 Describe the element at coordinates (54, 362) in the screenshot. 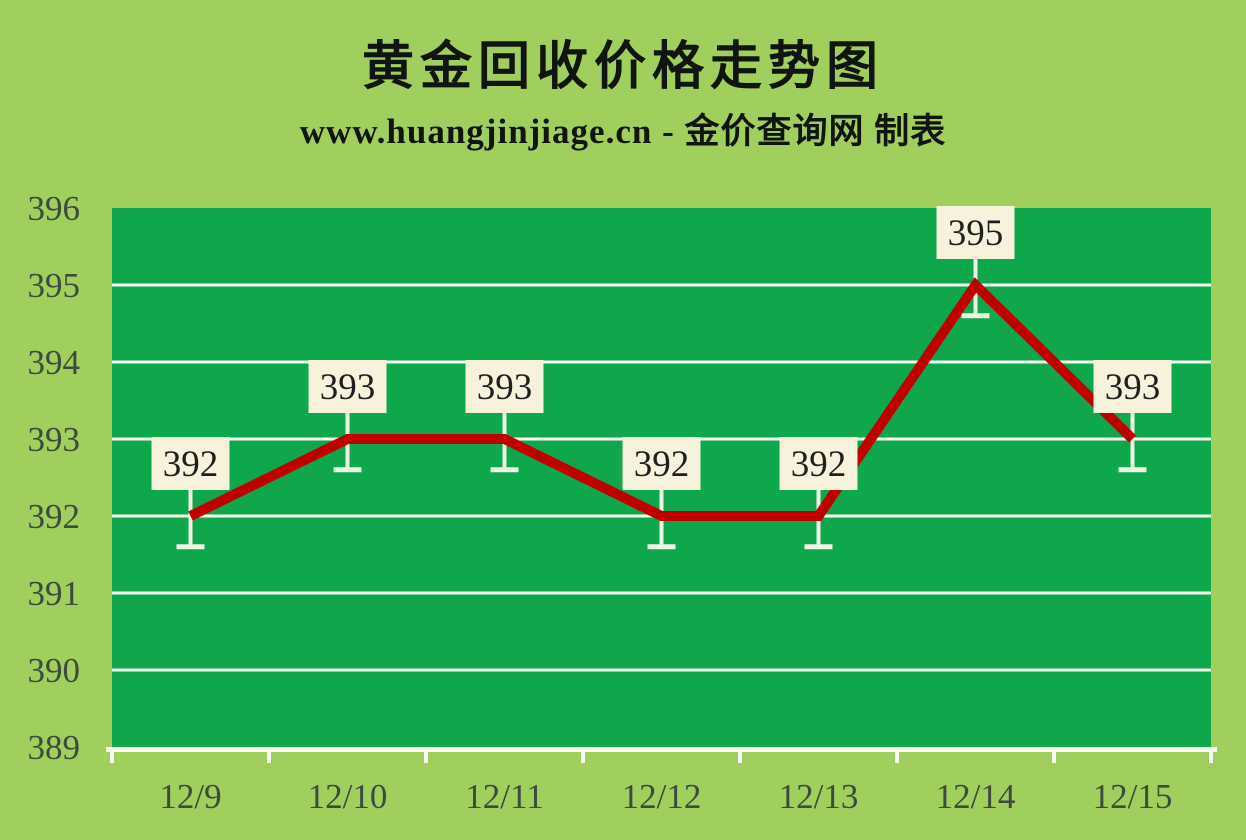

I see `y-tick-label: 394` at that location.